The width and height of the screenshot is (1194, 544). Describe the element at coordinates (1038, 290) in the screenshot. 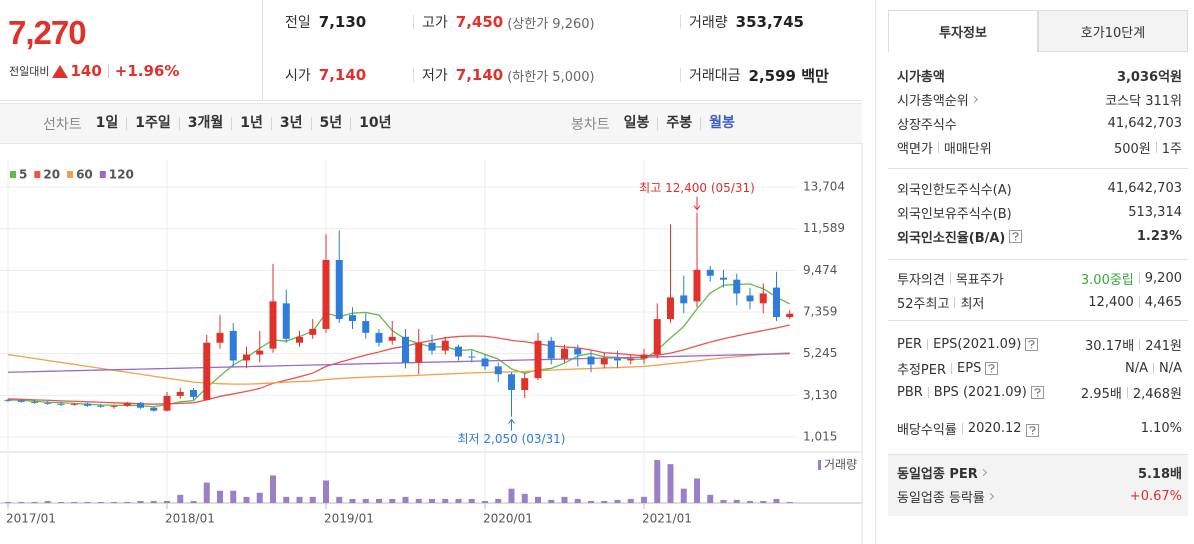

I see `info-section: 투자의견 목표주가 3.00중립 9,200 52주최고 최저 12,400 4,465` at that location.